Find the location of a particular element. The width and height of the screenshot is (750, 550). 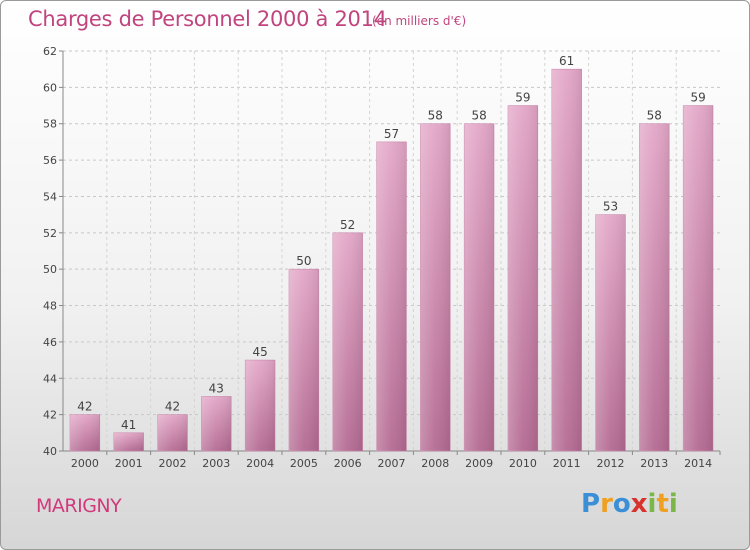

data-label: 61 is located at coordinates (566, 61).